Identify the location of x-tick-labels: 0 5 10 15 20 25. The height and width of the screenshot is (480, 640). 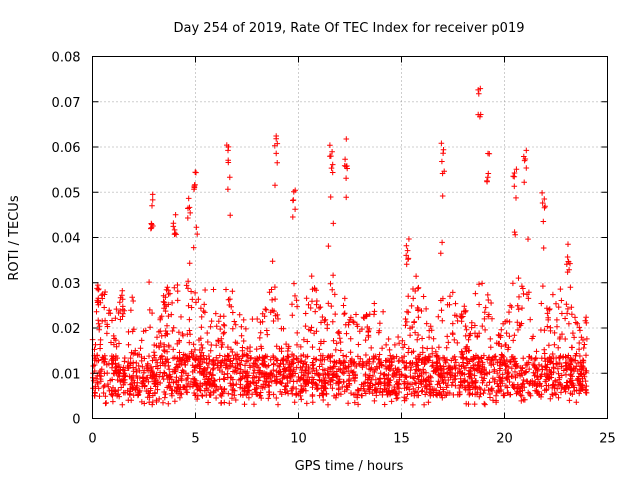
(351, 439).